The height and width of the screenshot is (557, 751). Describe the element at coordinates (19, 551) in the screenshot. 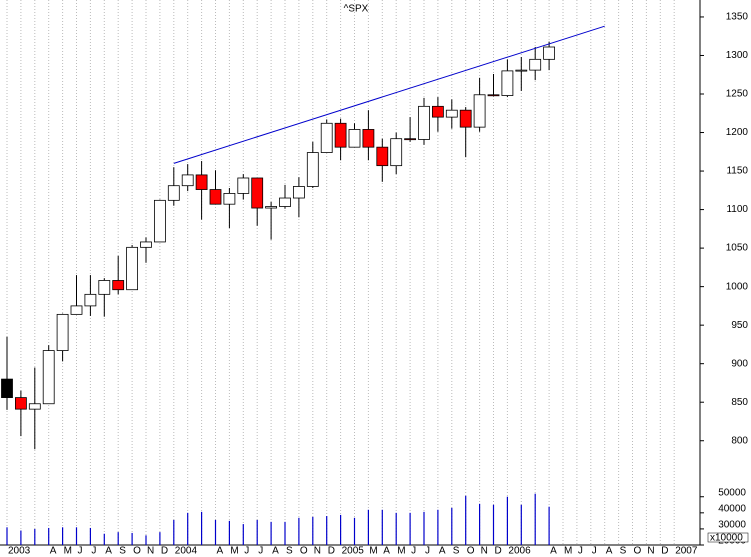

I see `x-tick-label: 2003` at that location.